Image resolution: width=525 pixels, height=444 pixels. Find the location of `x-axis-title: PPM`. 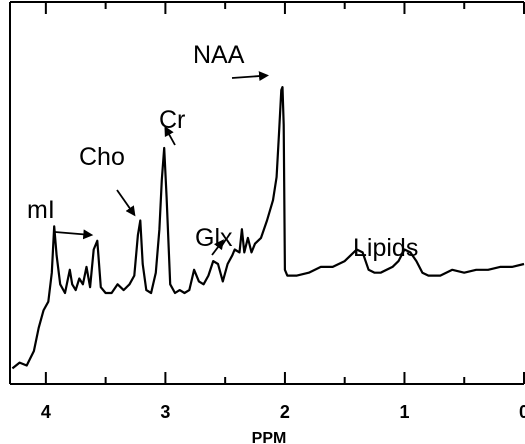

x-axis-title: PPM is located at coordinates (269, 437).